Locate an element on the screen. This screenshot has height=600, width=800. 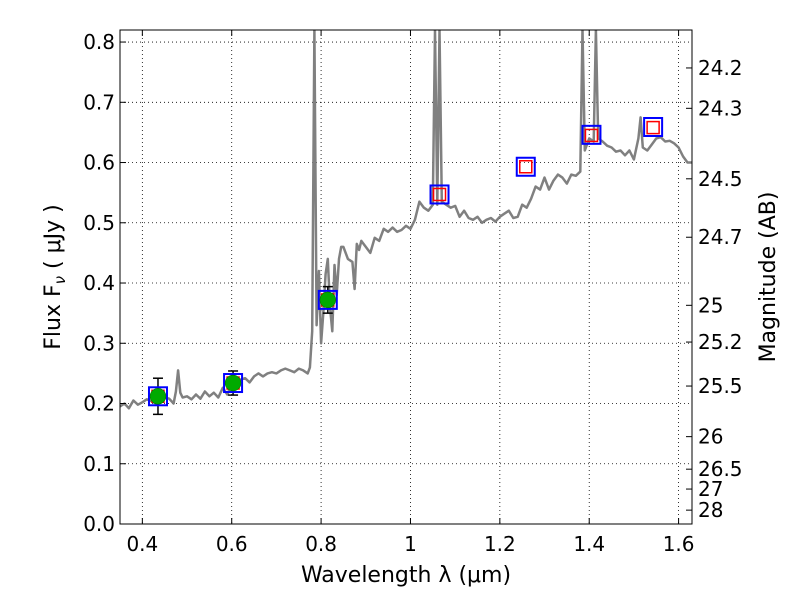
right-tick-label: 28 is located at coordinates (710, 510).